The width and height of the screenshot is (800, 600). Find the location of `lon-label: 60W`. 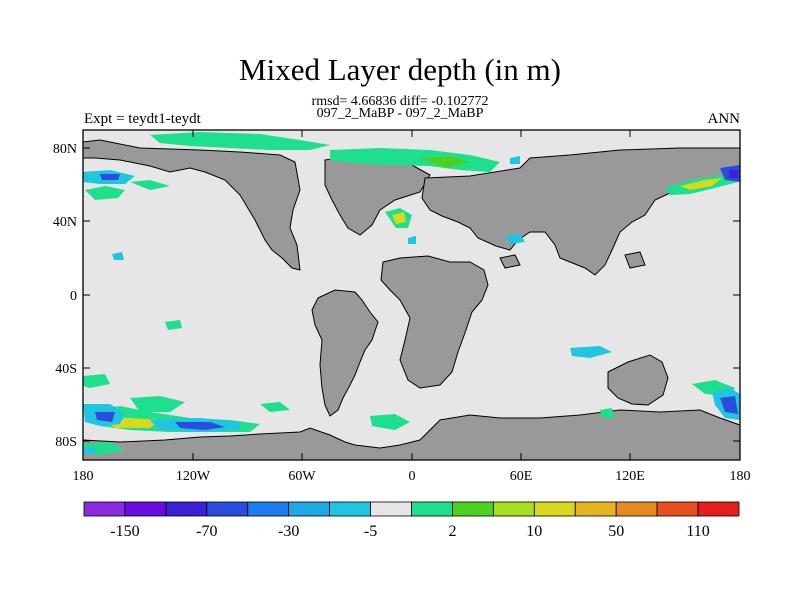

lon-label: 60W is located at coordinates (302, 476).